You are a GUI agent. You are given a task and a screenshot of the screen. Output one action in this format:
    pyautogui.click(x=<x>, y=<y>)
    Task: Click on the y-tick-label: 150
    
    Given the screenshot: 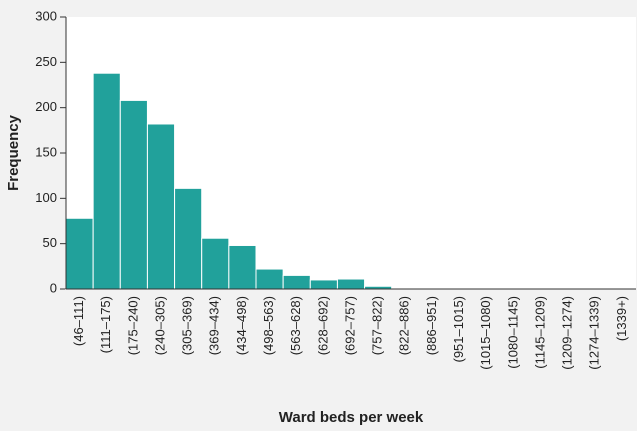 What is the action you would take?
    pyautogui.click(x=46, y=151)
    